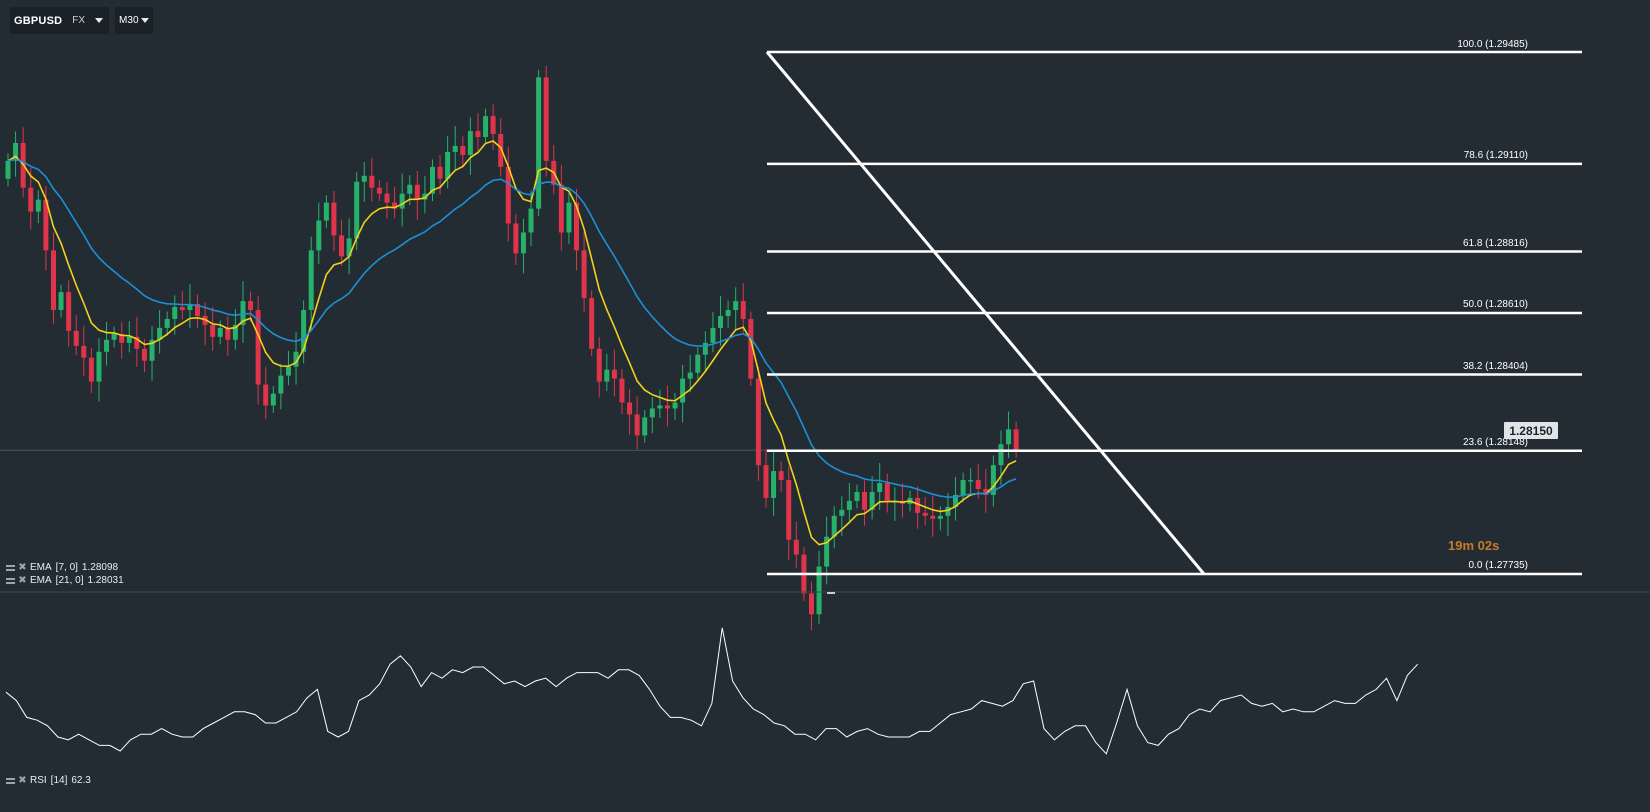  I want to click on ema-21-legend: ✖ EMA [21, 0] 1.28031, so click(65, 580).